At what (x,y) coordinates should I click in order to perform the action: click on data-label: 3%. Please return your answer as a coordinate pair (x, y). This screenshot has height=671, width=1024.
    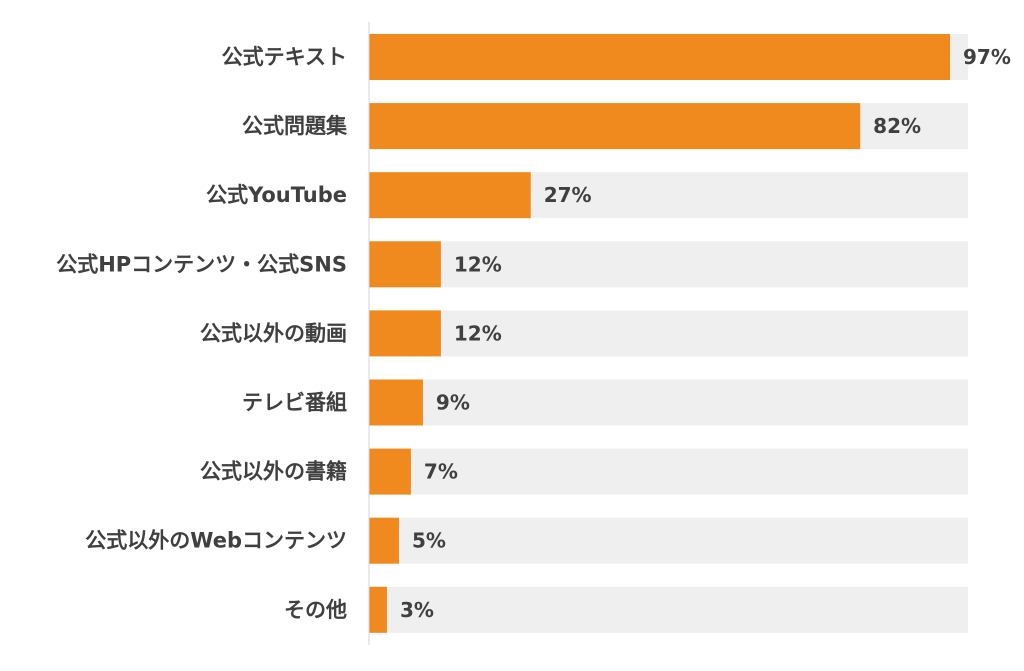
    Looking at the image, I should click on (417, 610).